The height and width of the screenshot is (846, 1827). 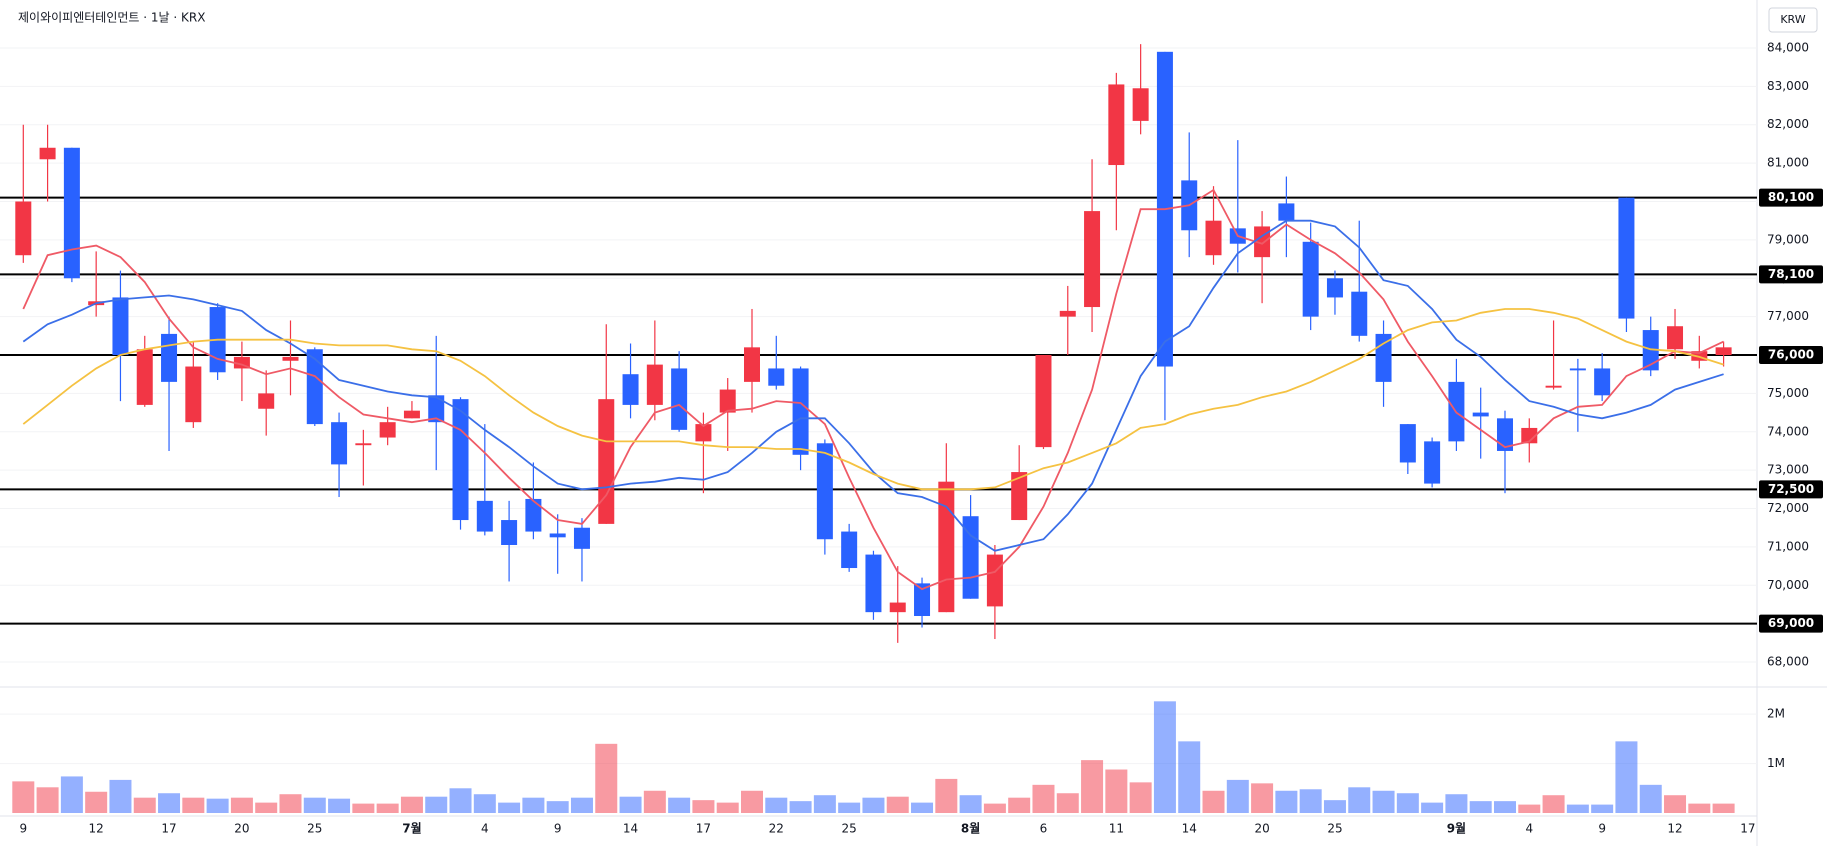 I want to click on y-tick-label: 83,000, so click(x=1788, y=86).